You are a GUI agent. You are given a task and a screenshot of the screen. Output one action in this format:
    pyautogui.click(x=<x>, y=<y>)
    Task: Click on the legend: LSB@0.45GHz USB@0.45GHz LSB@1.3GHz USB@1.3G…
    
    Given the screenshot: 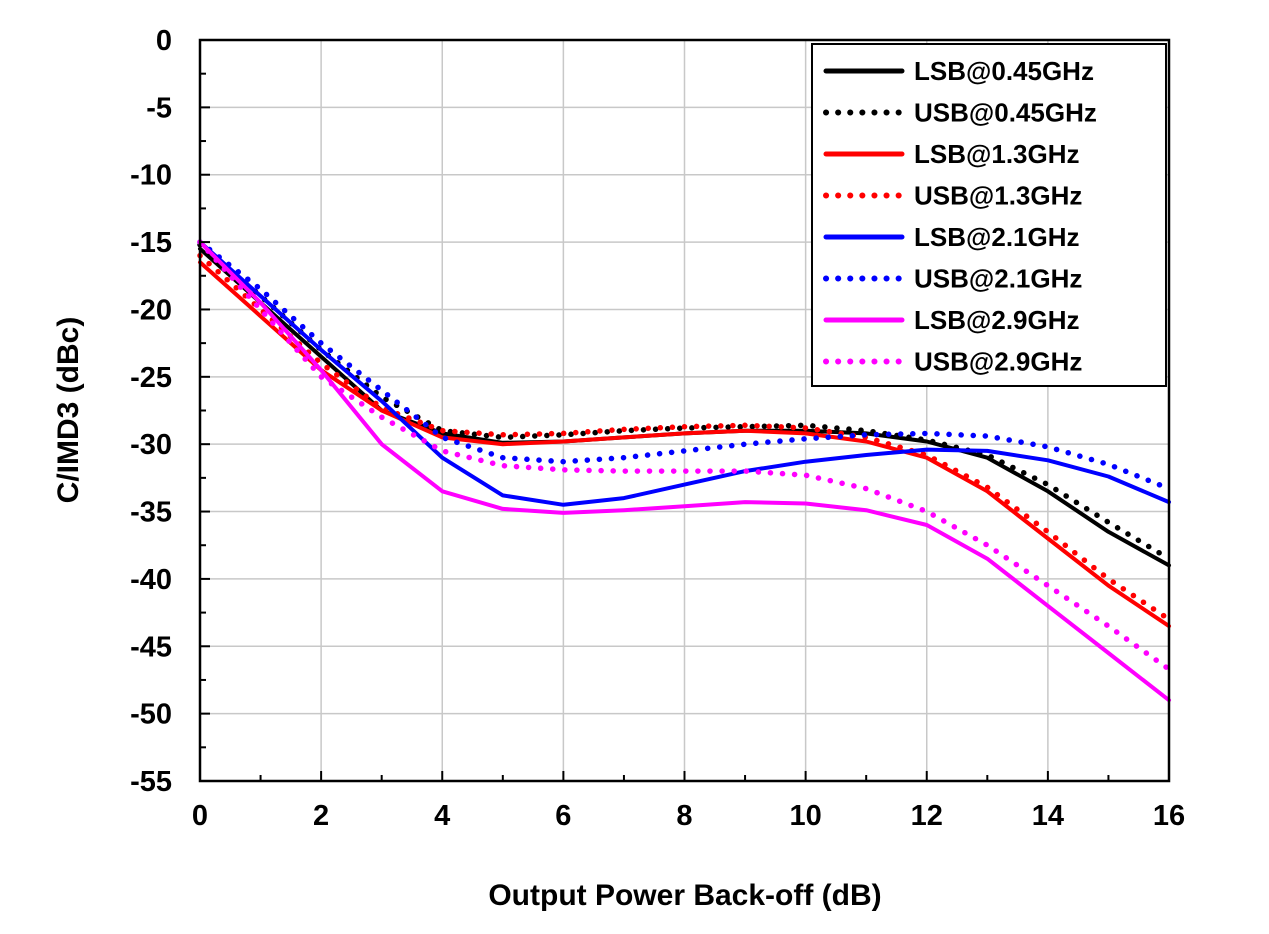 What is the action you would take?
    pyautogui.click(x=989, y=215)
    